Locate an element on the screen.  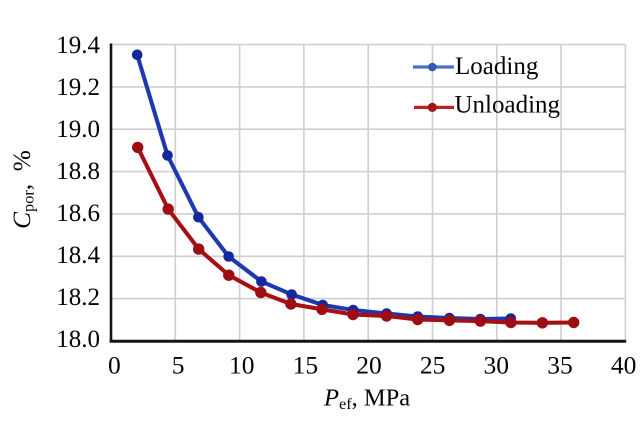
svg-text: 18.2 is located at coordinates (78, 297).